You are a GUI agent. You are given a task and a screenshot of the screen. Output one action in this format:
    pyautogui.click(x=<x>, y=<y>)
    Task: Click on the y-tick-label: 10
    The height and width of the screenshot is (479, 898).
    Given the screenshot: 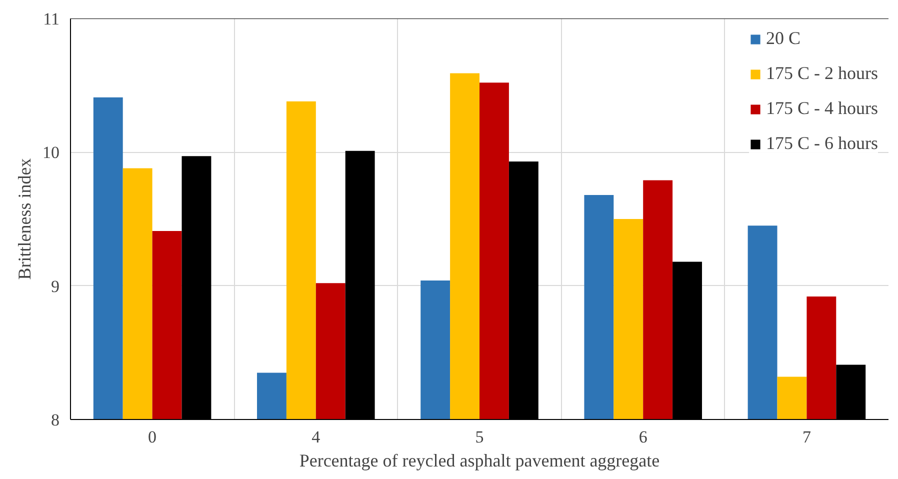 What is the action you would take?
    pyautogui.click(x=51, y=152)
    